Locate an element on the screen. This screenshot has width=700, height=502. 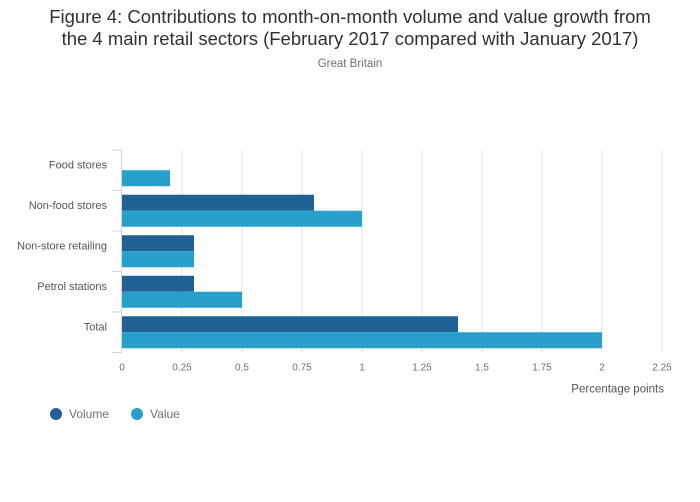
x-tick-label: 0.5 is located at coordinates (242, 368).